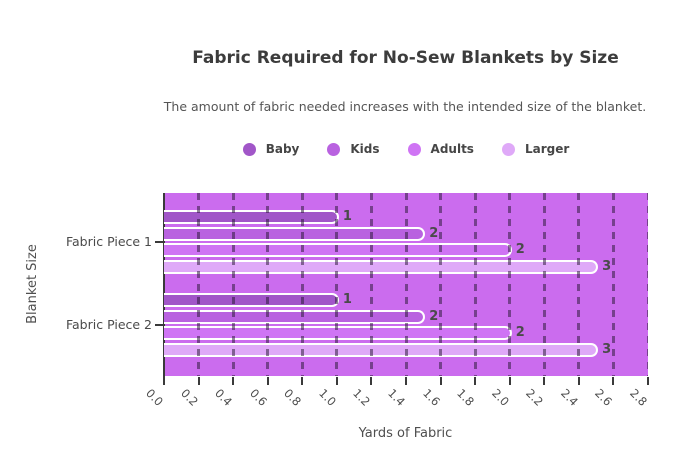 This screenshot has height=453, width=690. Describe the element at coordinates (381, 349) in the screenshot. I see `bar-larger-piece2` at that location.